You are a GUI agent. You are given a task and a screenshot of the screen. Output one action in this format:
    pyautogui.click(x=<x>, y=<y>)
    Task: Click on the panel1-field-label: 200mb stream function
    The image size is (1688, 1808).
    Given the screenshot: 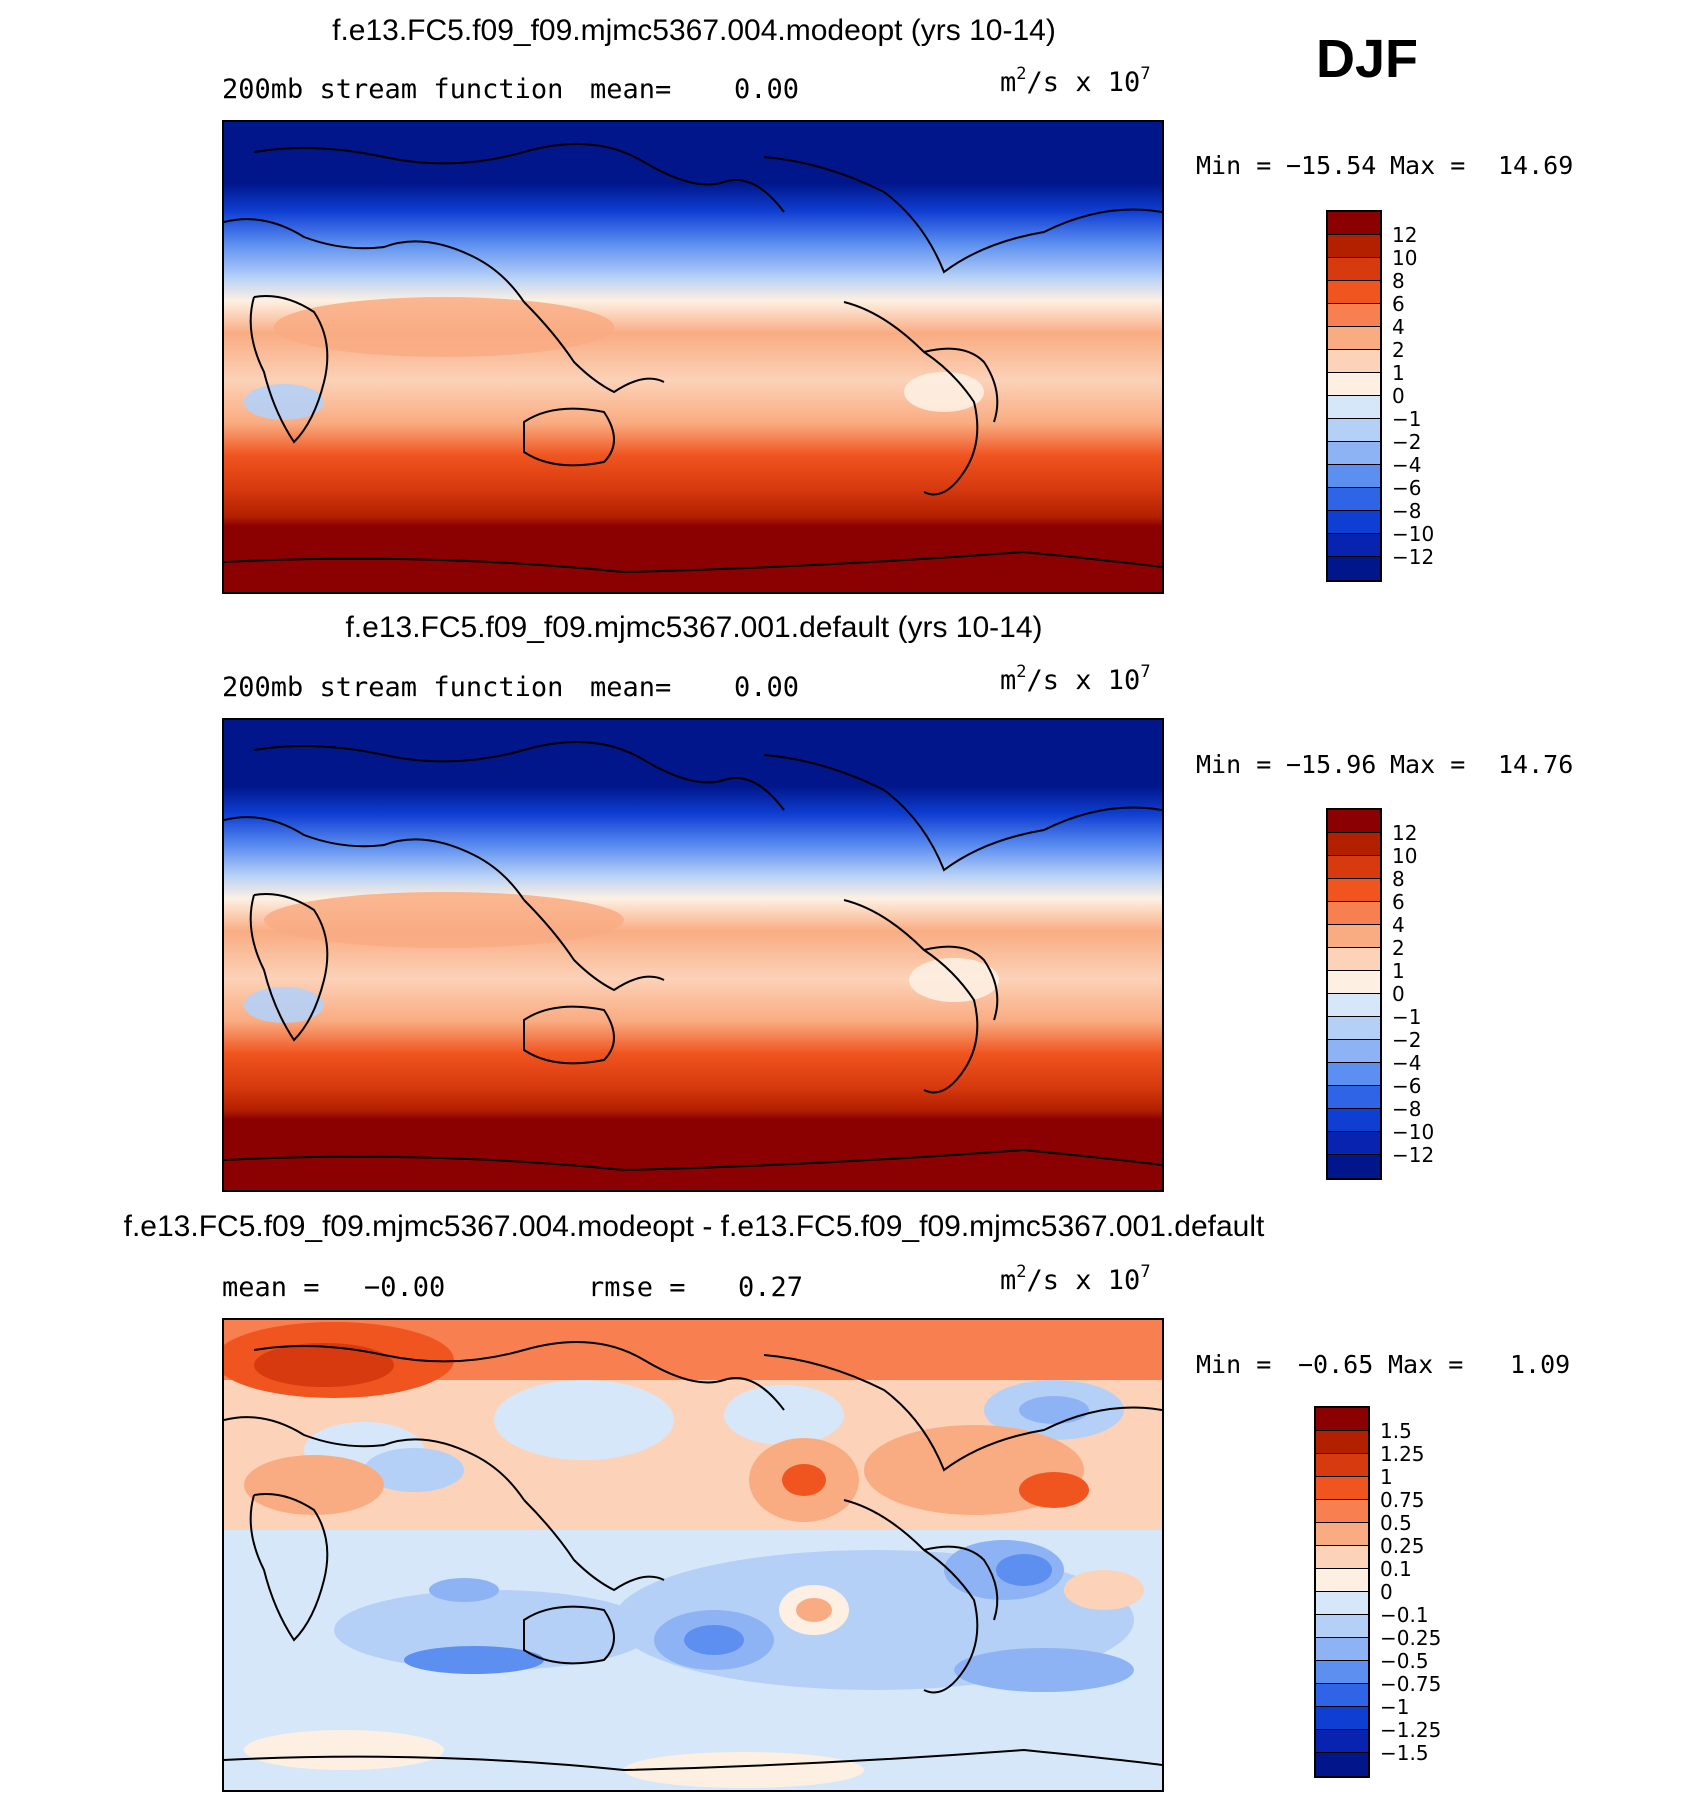 What is the action you would take?
    pyautogui.click(x=393, y=89)
    